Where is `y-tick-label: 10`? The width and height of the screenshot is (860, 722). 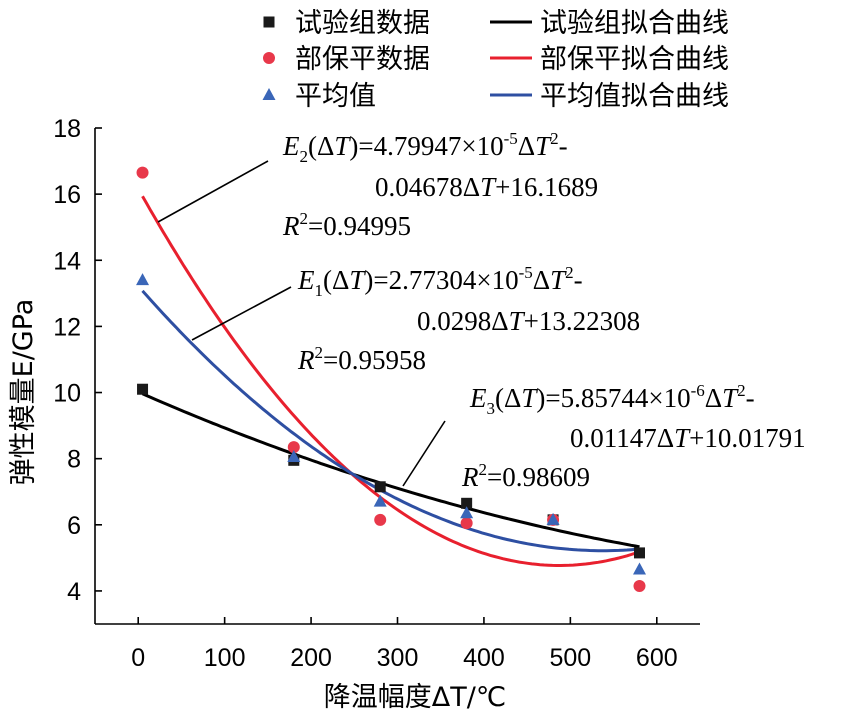
y-tick-label: 10 is located at coordinates (67, 394).